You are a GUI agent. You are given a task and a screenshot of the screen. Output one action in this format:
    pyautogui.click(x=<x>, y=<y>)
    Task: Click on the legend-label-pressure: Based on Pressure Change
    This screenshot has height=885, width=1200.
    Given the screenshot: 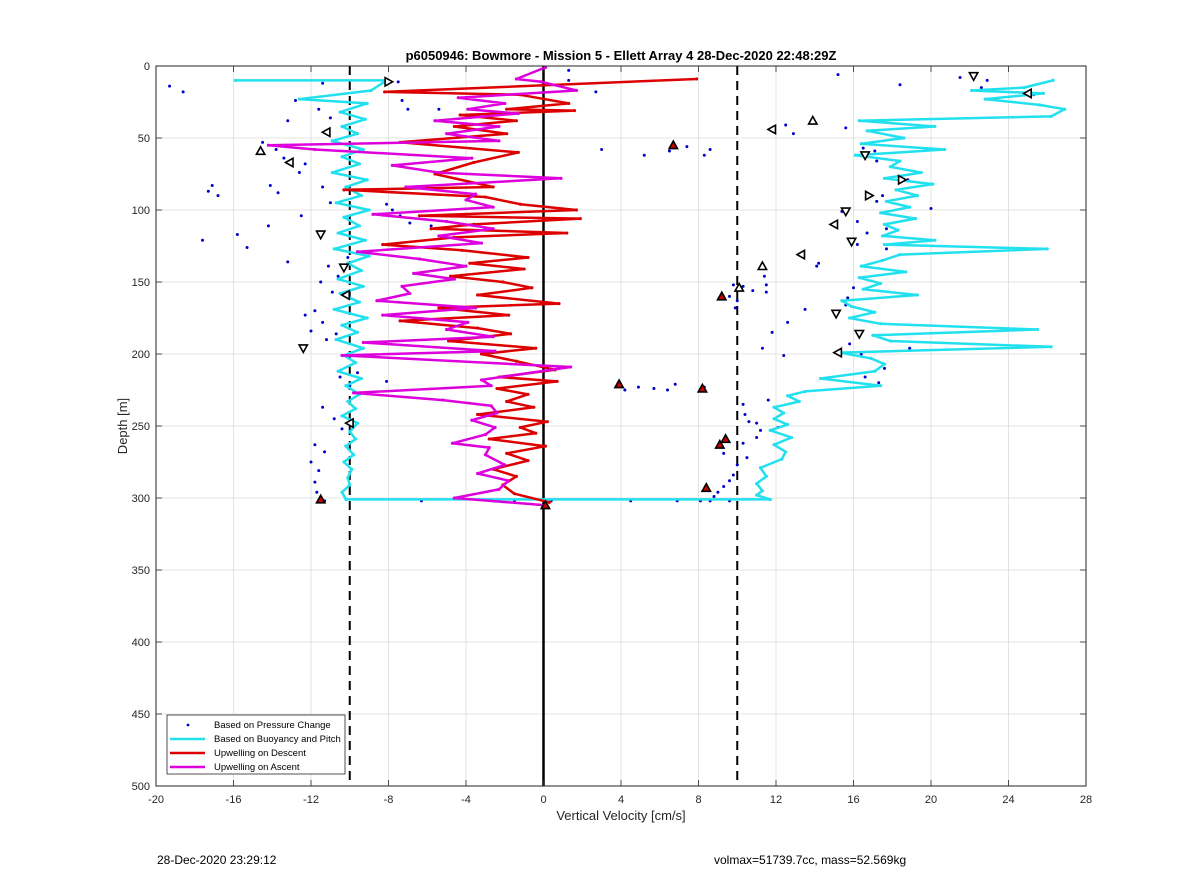 What is the action you would take?
    pyautogui.click(x=272, y=725)
    